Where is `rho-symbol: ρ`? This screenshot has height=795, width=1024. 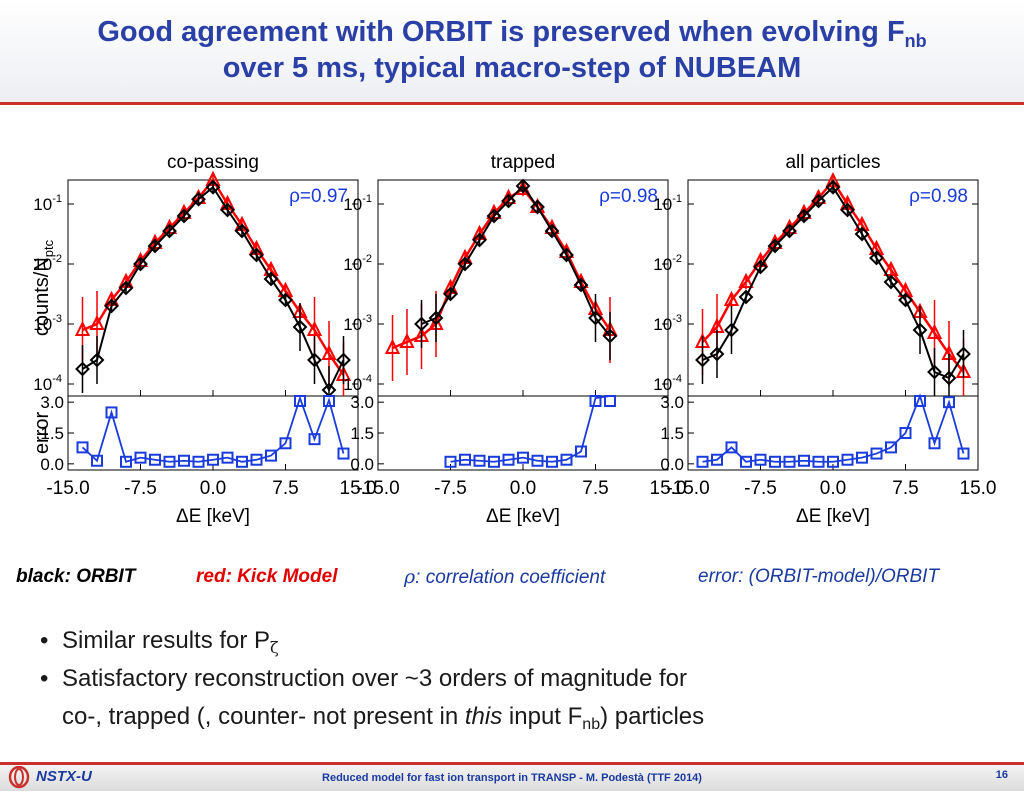 rho-symbol: ρ is located at coordinates (410, 577).